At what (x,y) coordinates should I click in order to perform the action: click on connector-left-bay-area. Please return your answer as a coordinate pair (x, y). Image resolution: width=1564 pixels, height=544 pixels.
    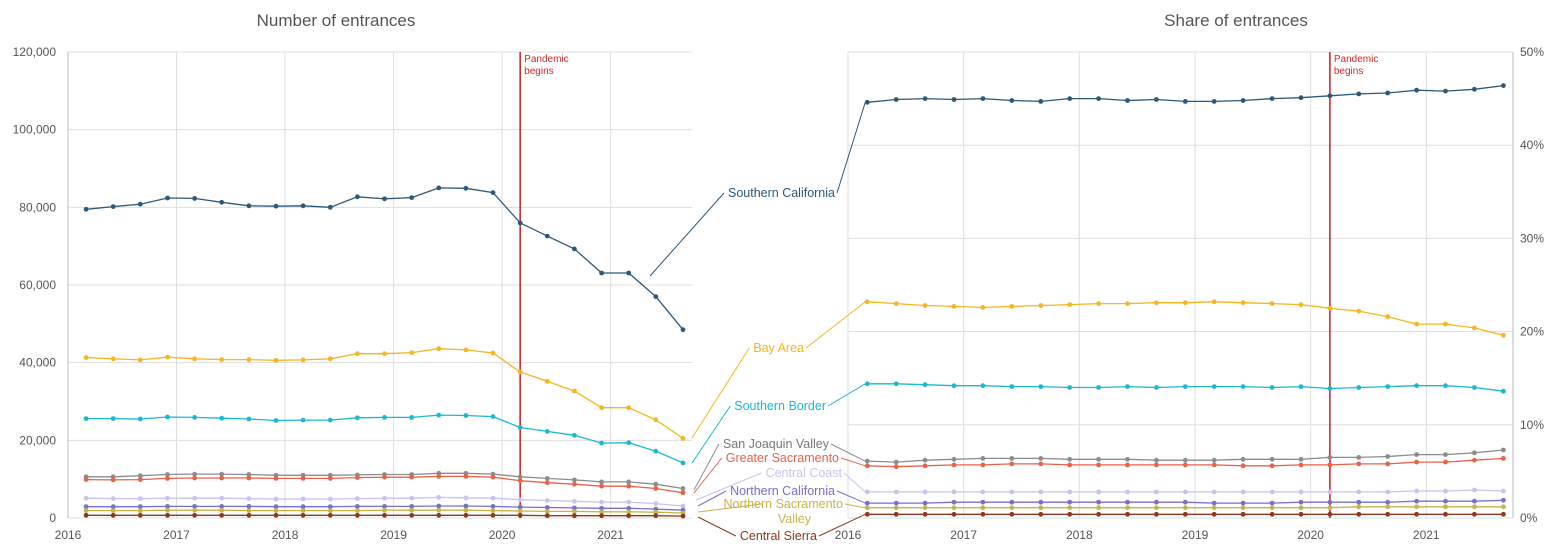
    Looking at the image, I should click on (720, 393).